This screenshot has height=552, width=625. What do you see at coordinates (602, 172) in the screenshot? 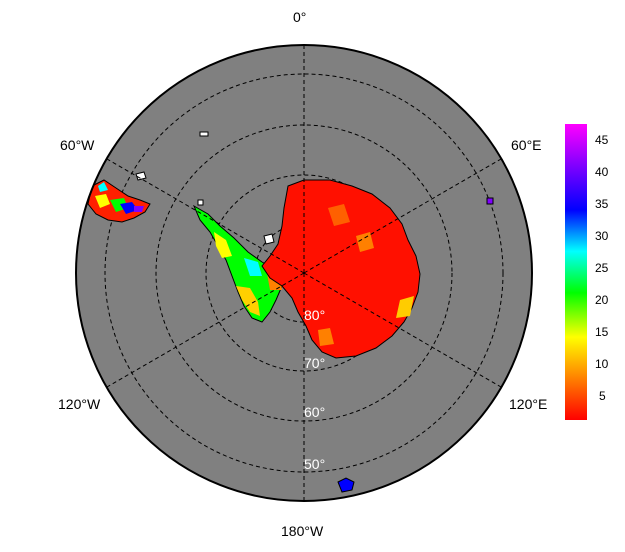
I see `colorbar-tick: 40` at bounding box center [602, 172].